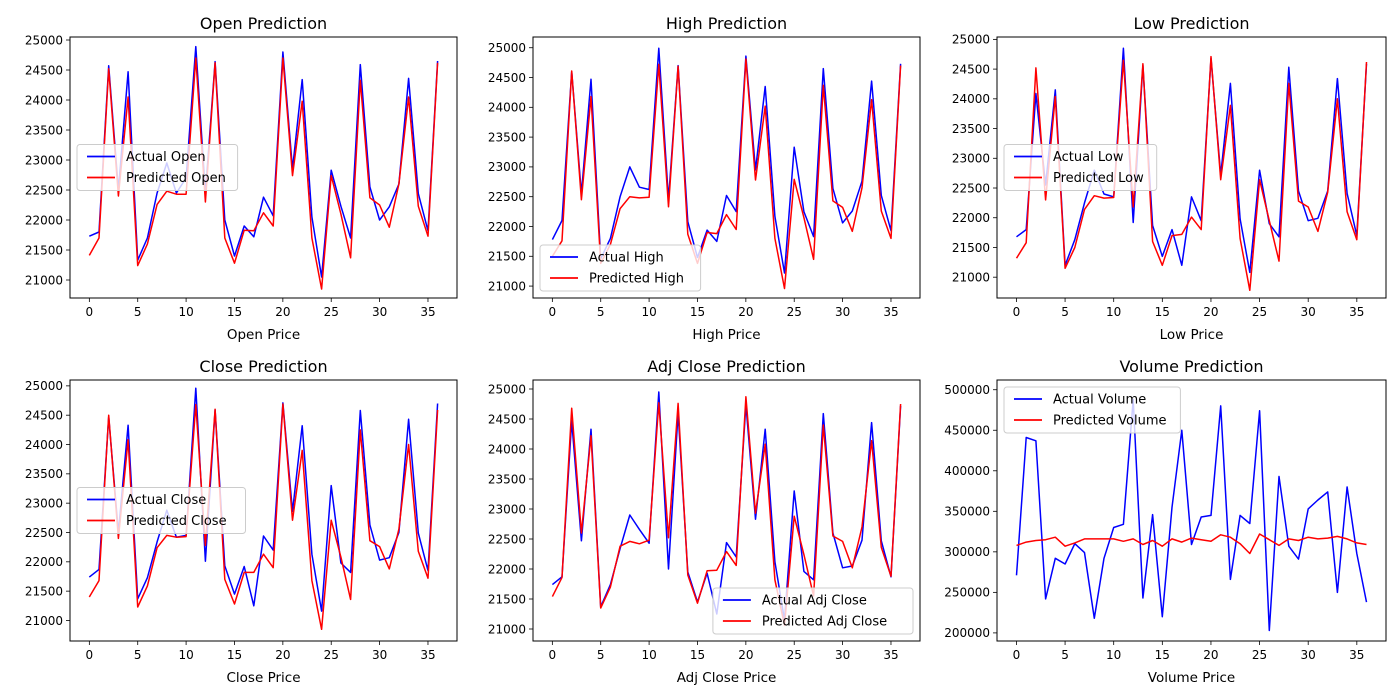 The image size is (1400, 700). Describe the element at coordinates (967, 431) in the screenshot. I see `y-tick-label: 450000` at that location.